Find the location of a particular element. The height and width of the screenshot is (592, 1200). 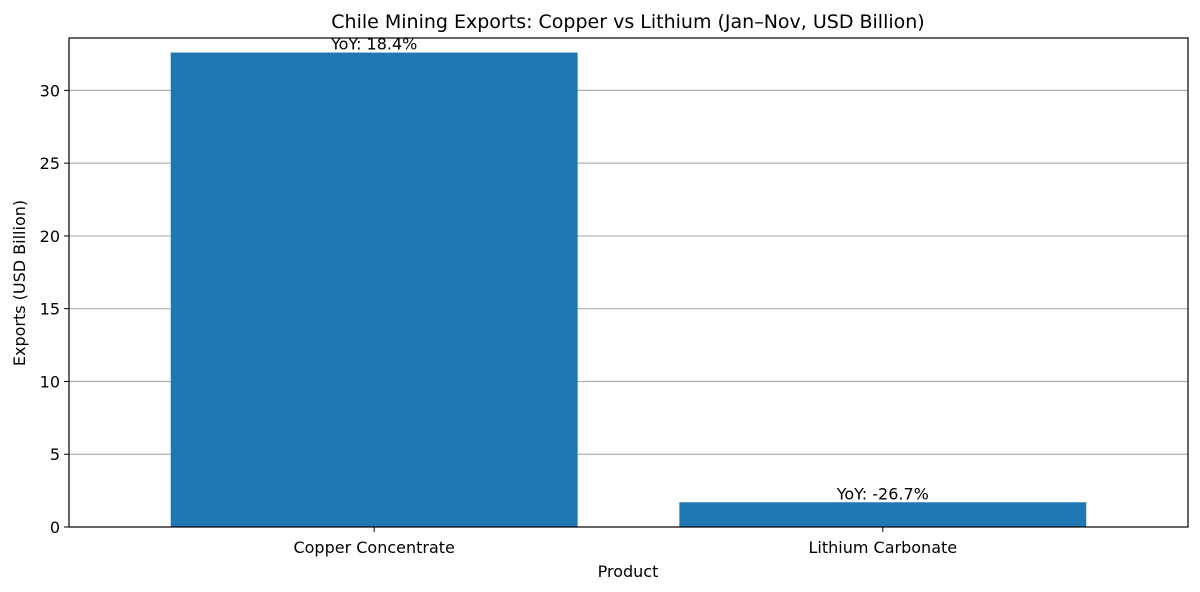

x-tick-label: Copper Concentrate is located at coordinates (373, 547).